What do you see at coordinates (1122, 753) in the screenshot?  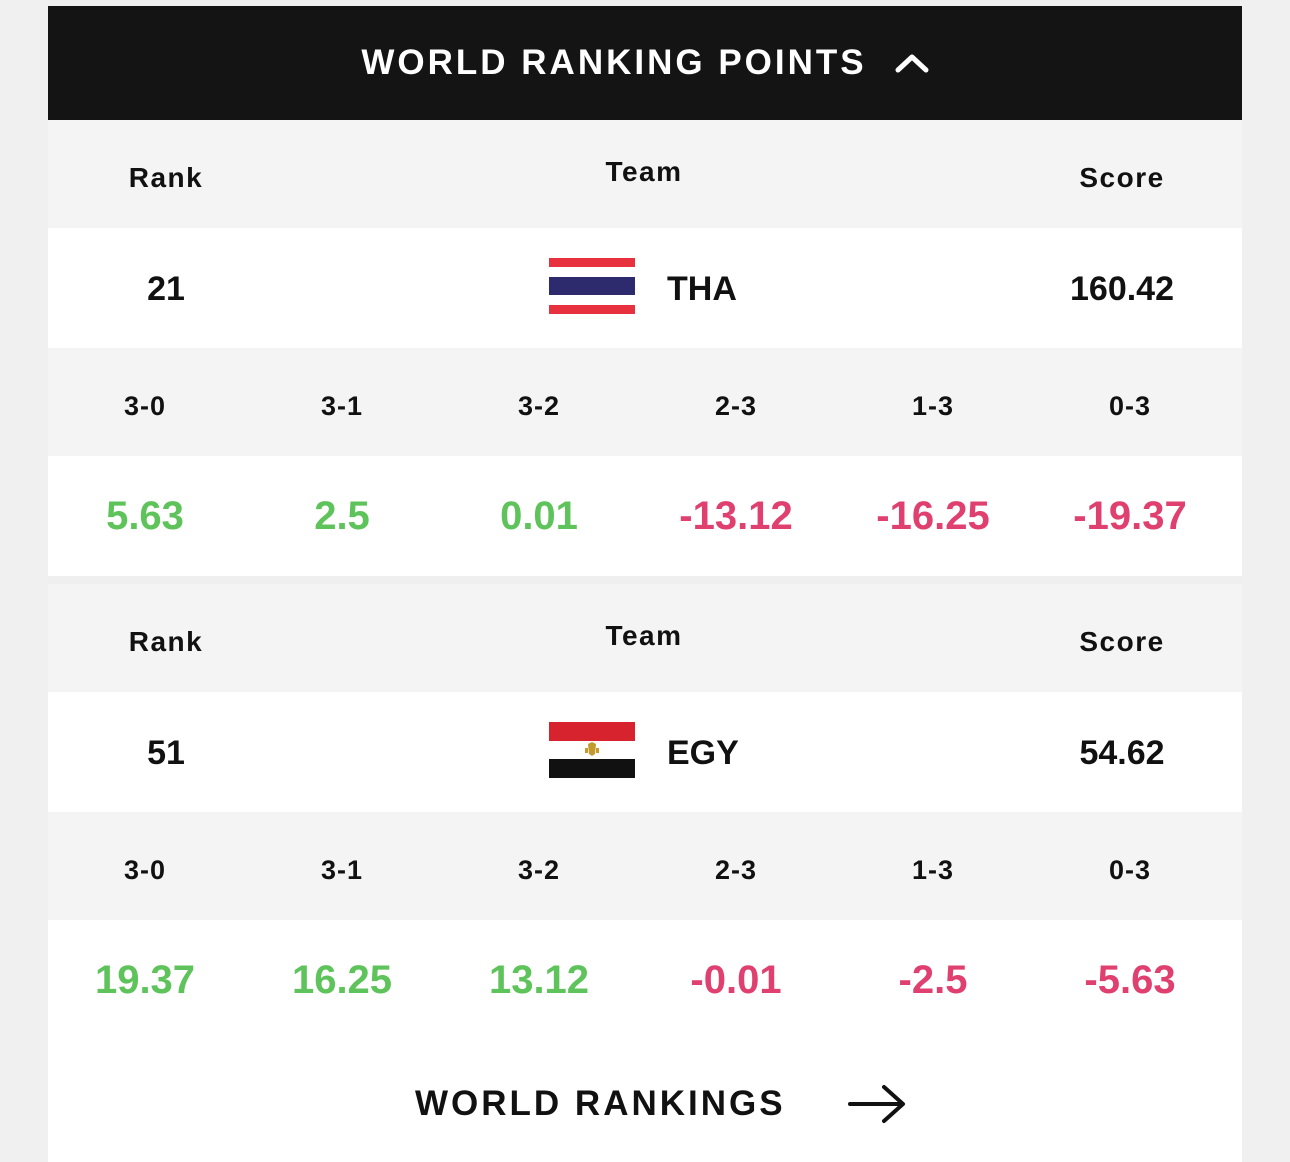 I see `team-score: 54.62` at bounding box center [1122, 753].